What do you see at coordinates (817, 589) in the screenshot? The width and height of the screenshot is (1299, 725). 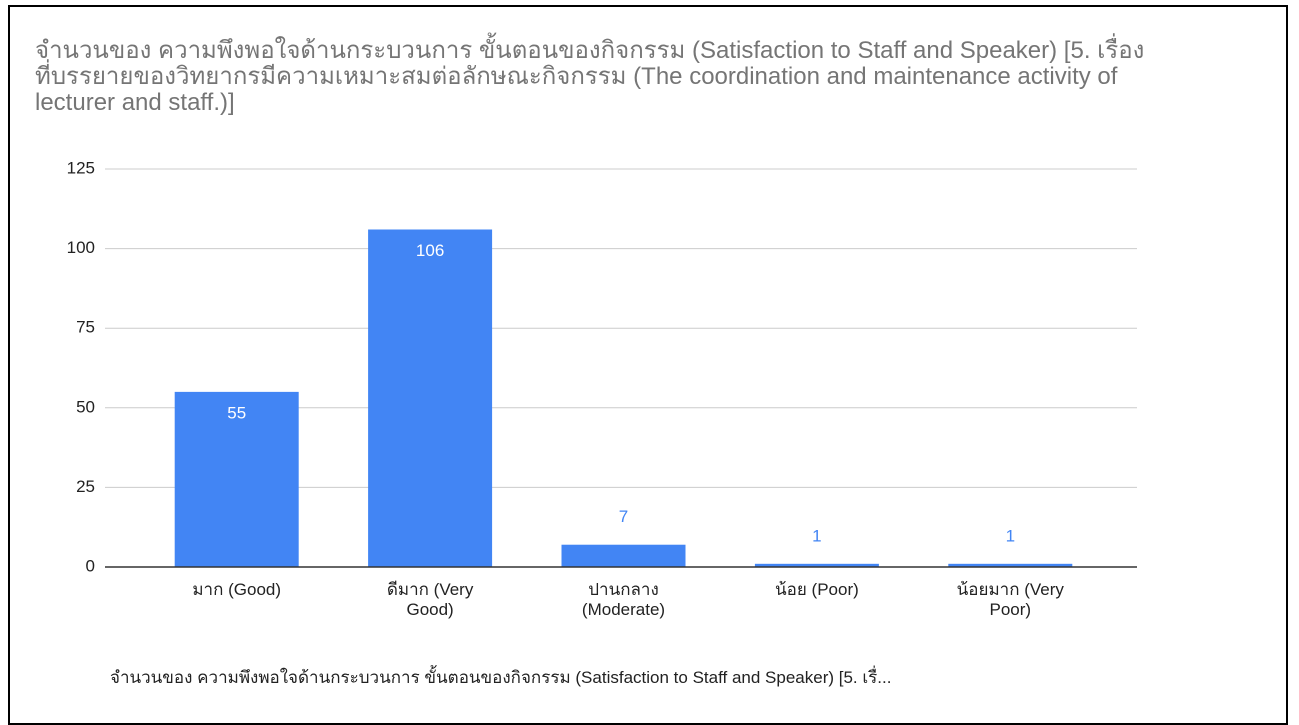 I see `x-tick-label: น้อย (Poor)` at bounding box center [817, 589].